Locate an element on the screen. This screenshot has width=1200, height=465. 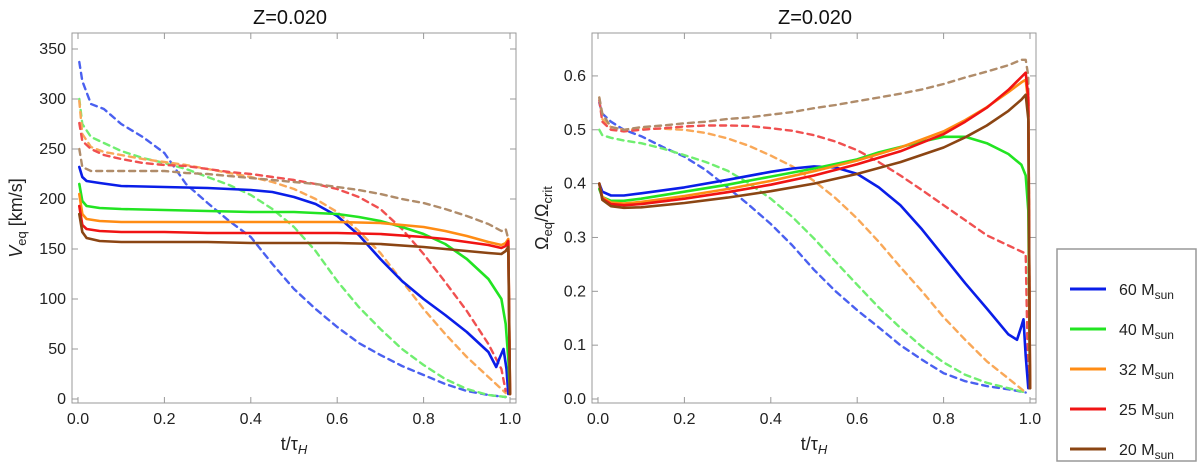
legend-box is located at coordinates (1126, 355).